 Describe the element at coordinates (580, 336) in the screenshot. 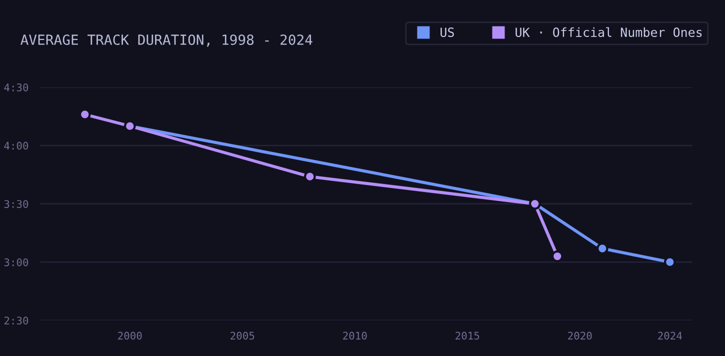

I see `x-tick-label: 2020` at that location.